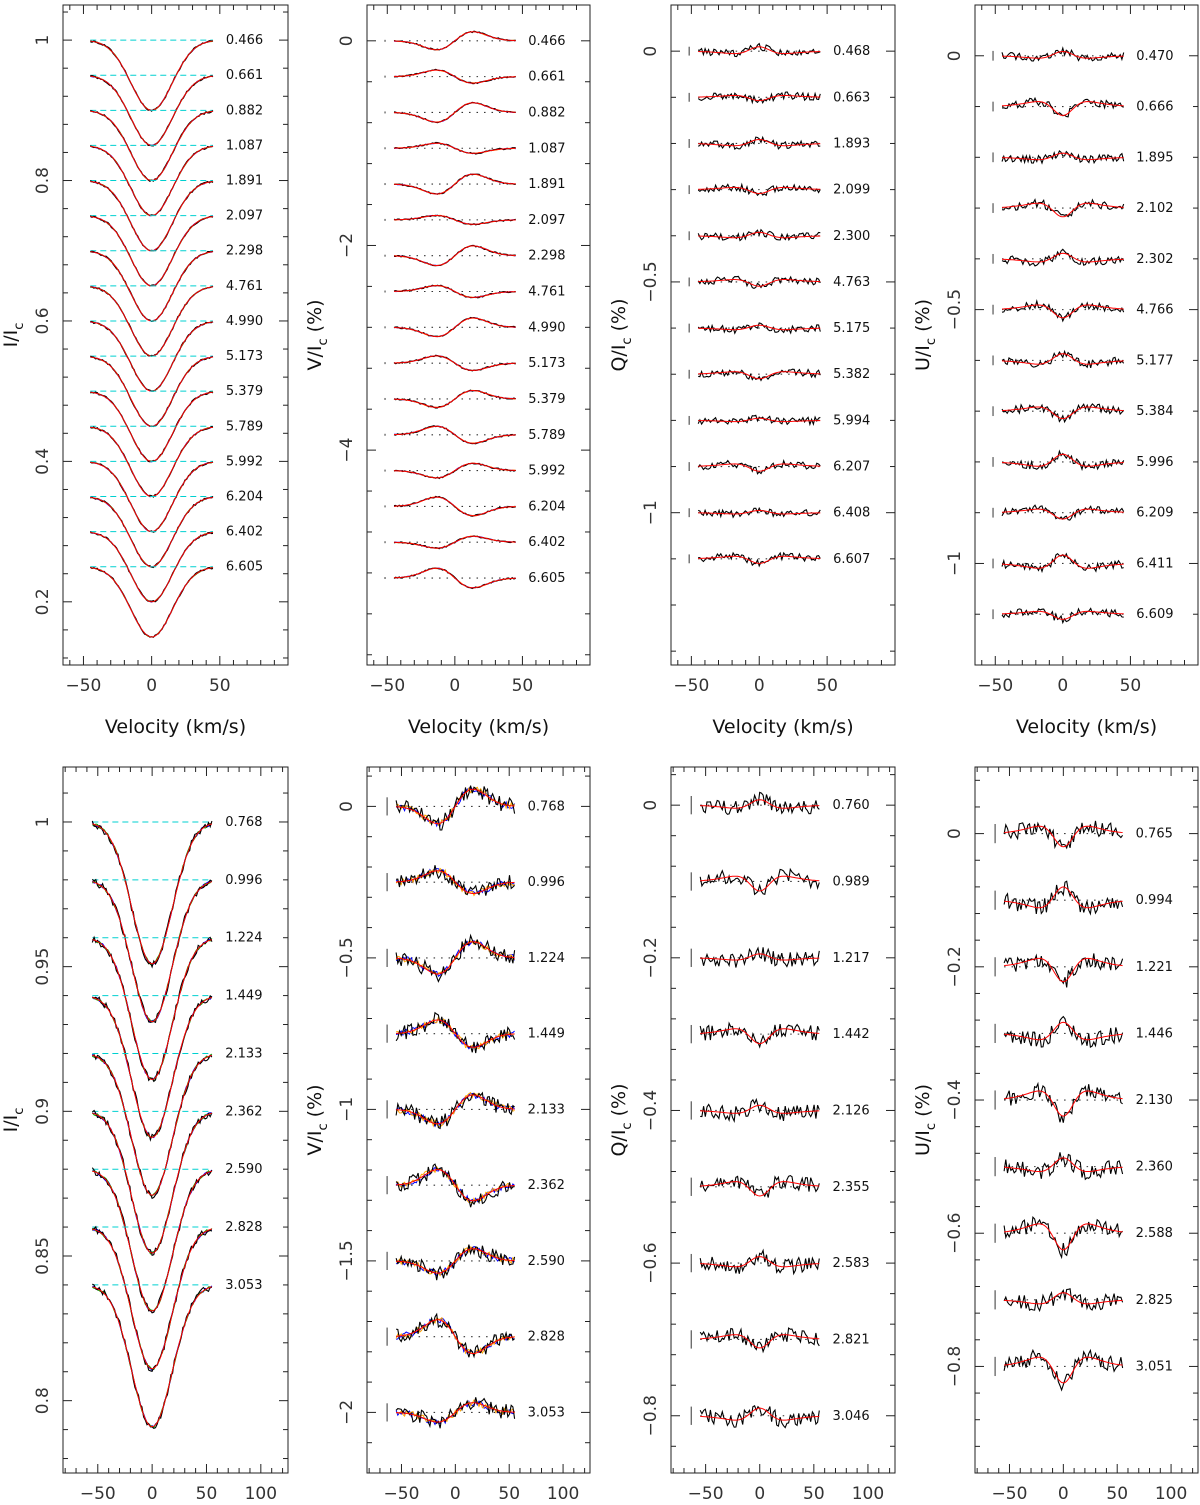  Describe the element at coordinates (1154, 107) in the screenshot. I see `phase-label: 0.666` at that location.